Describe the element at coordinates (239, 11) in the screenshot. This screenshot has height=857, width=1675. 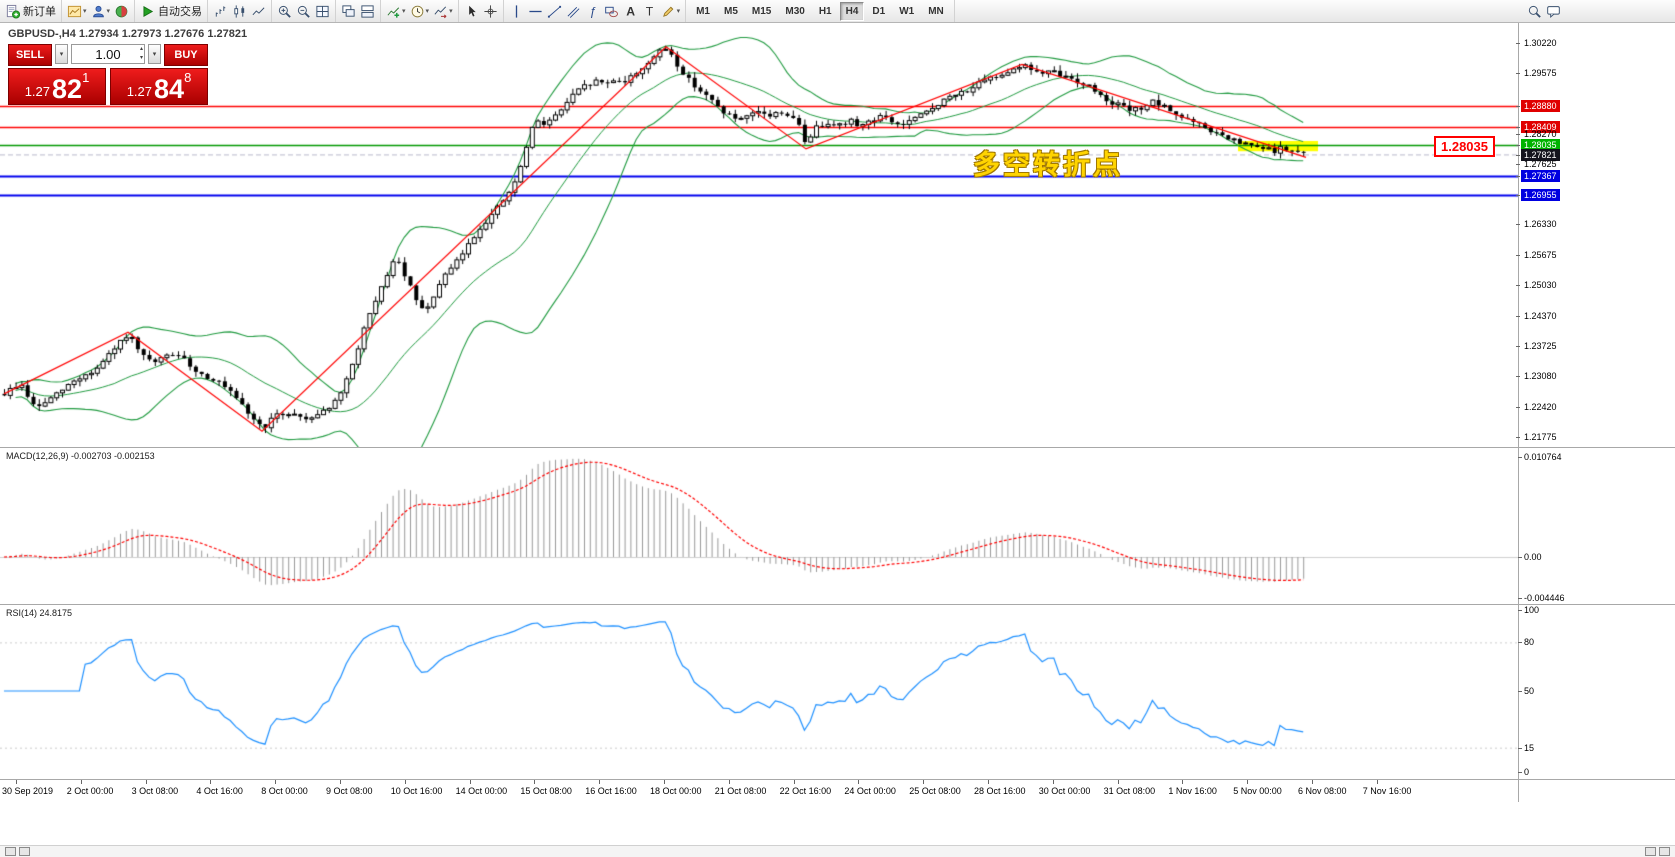
I see `candlestick-chart-button` at that location.